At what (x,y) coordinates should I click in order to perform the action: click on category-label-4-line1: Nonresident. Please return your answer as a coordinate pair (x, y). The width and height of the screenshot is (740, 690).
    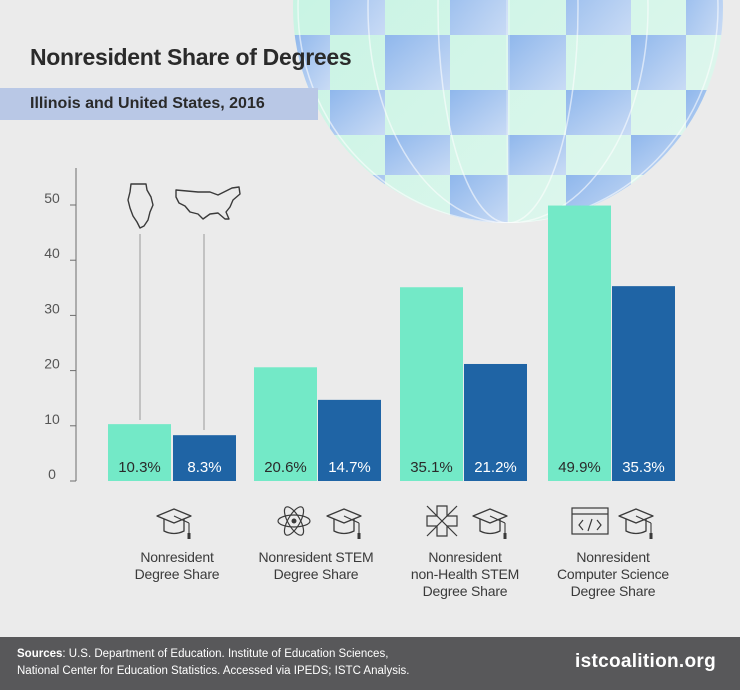
    Looking at the image, I should click on (613, 557).